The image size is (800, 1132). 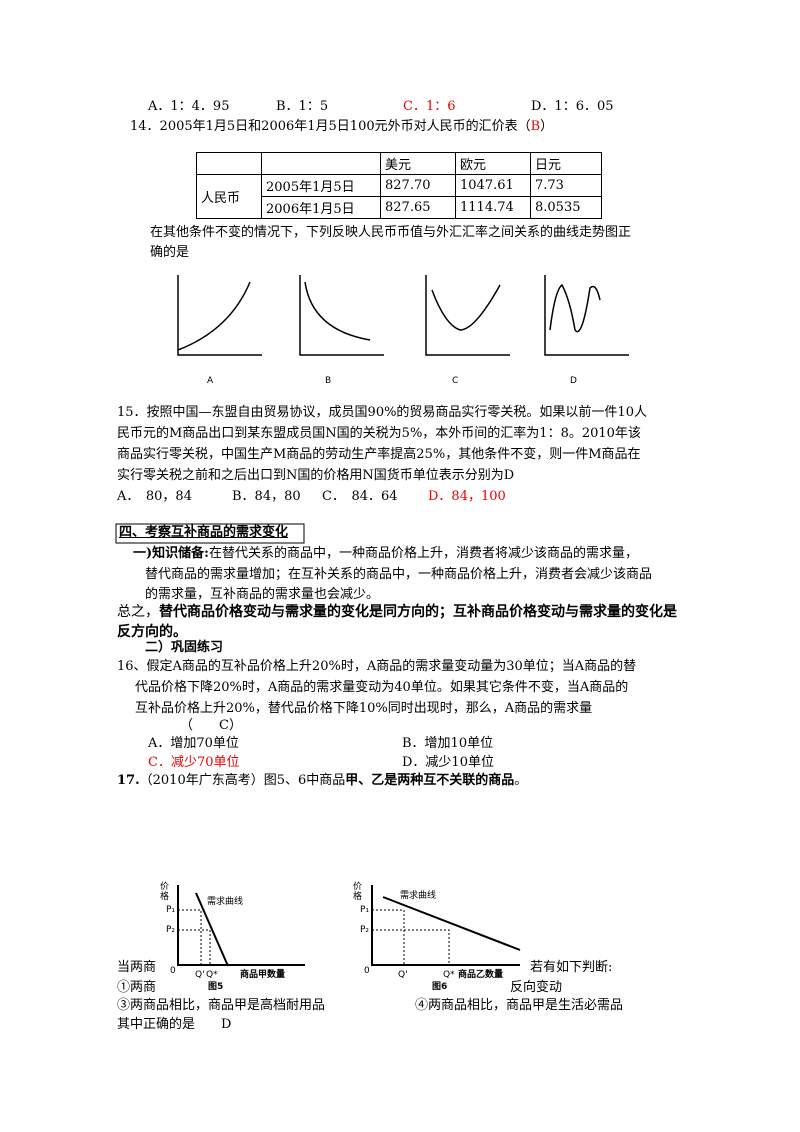 What do you see at coordinates (170, 252) in the screenshot?
I see `text-line: 确的是` at bounding box center [170, 252].